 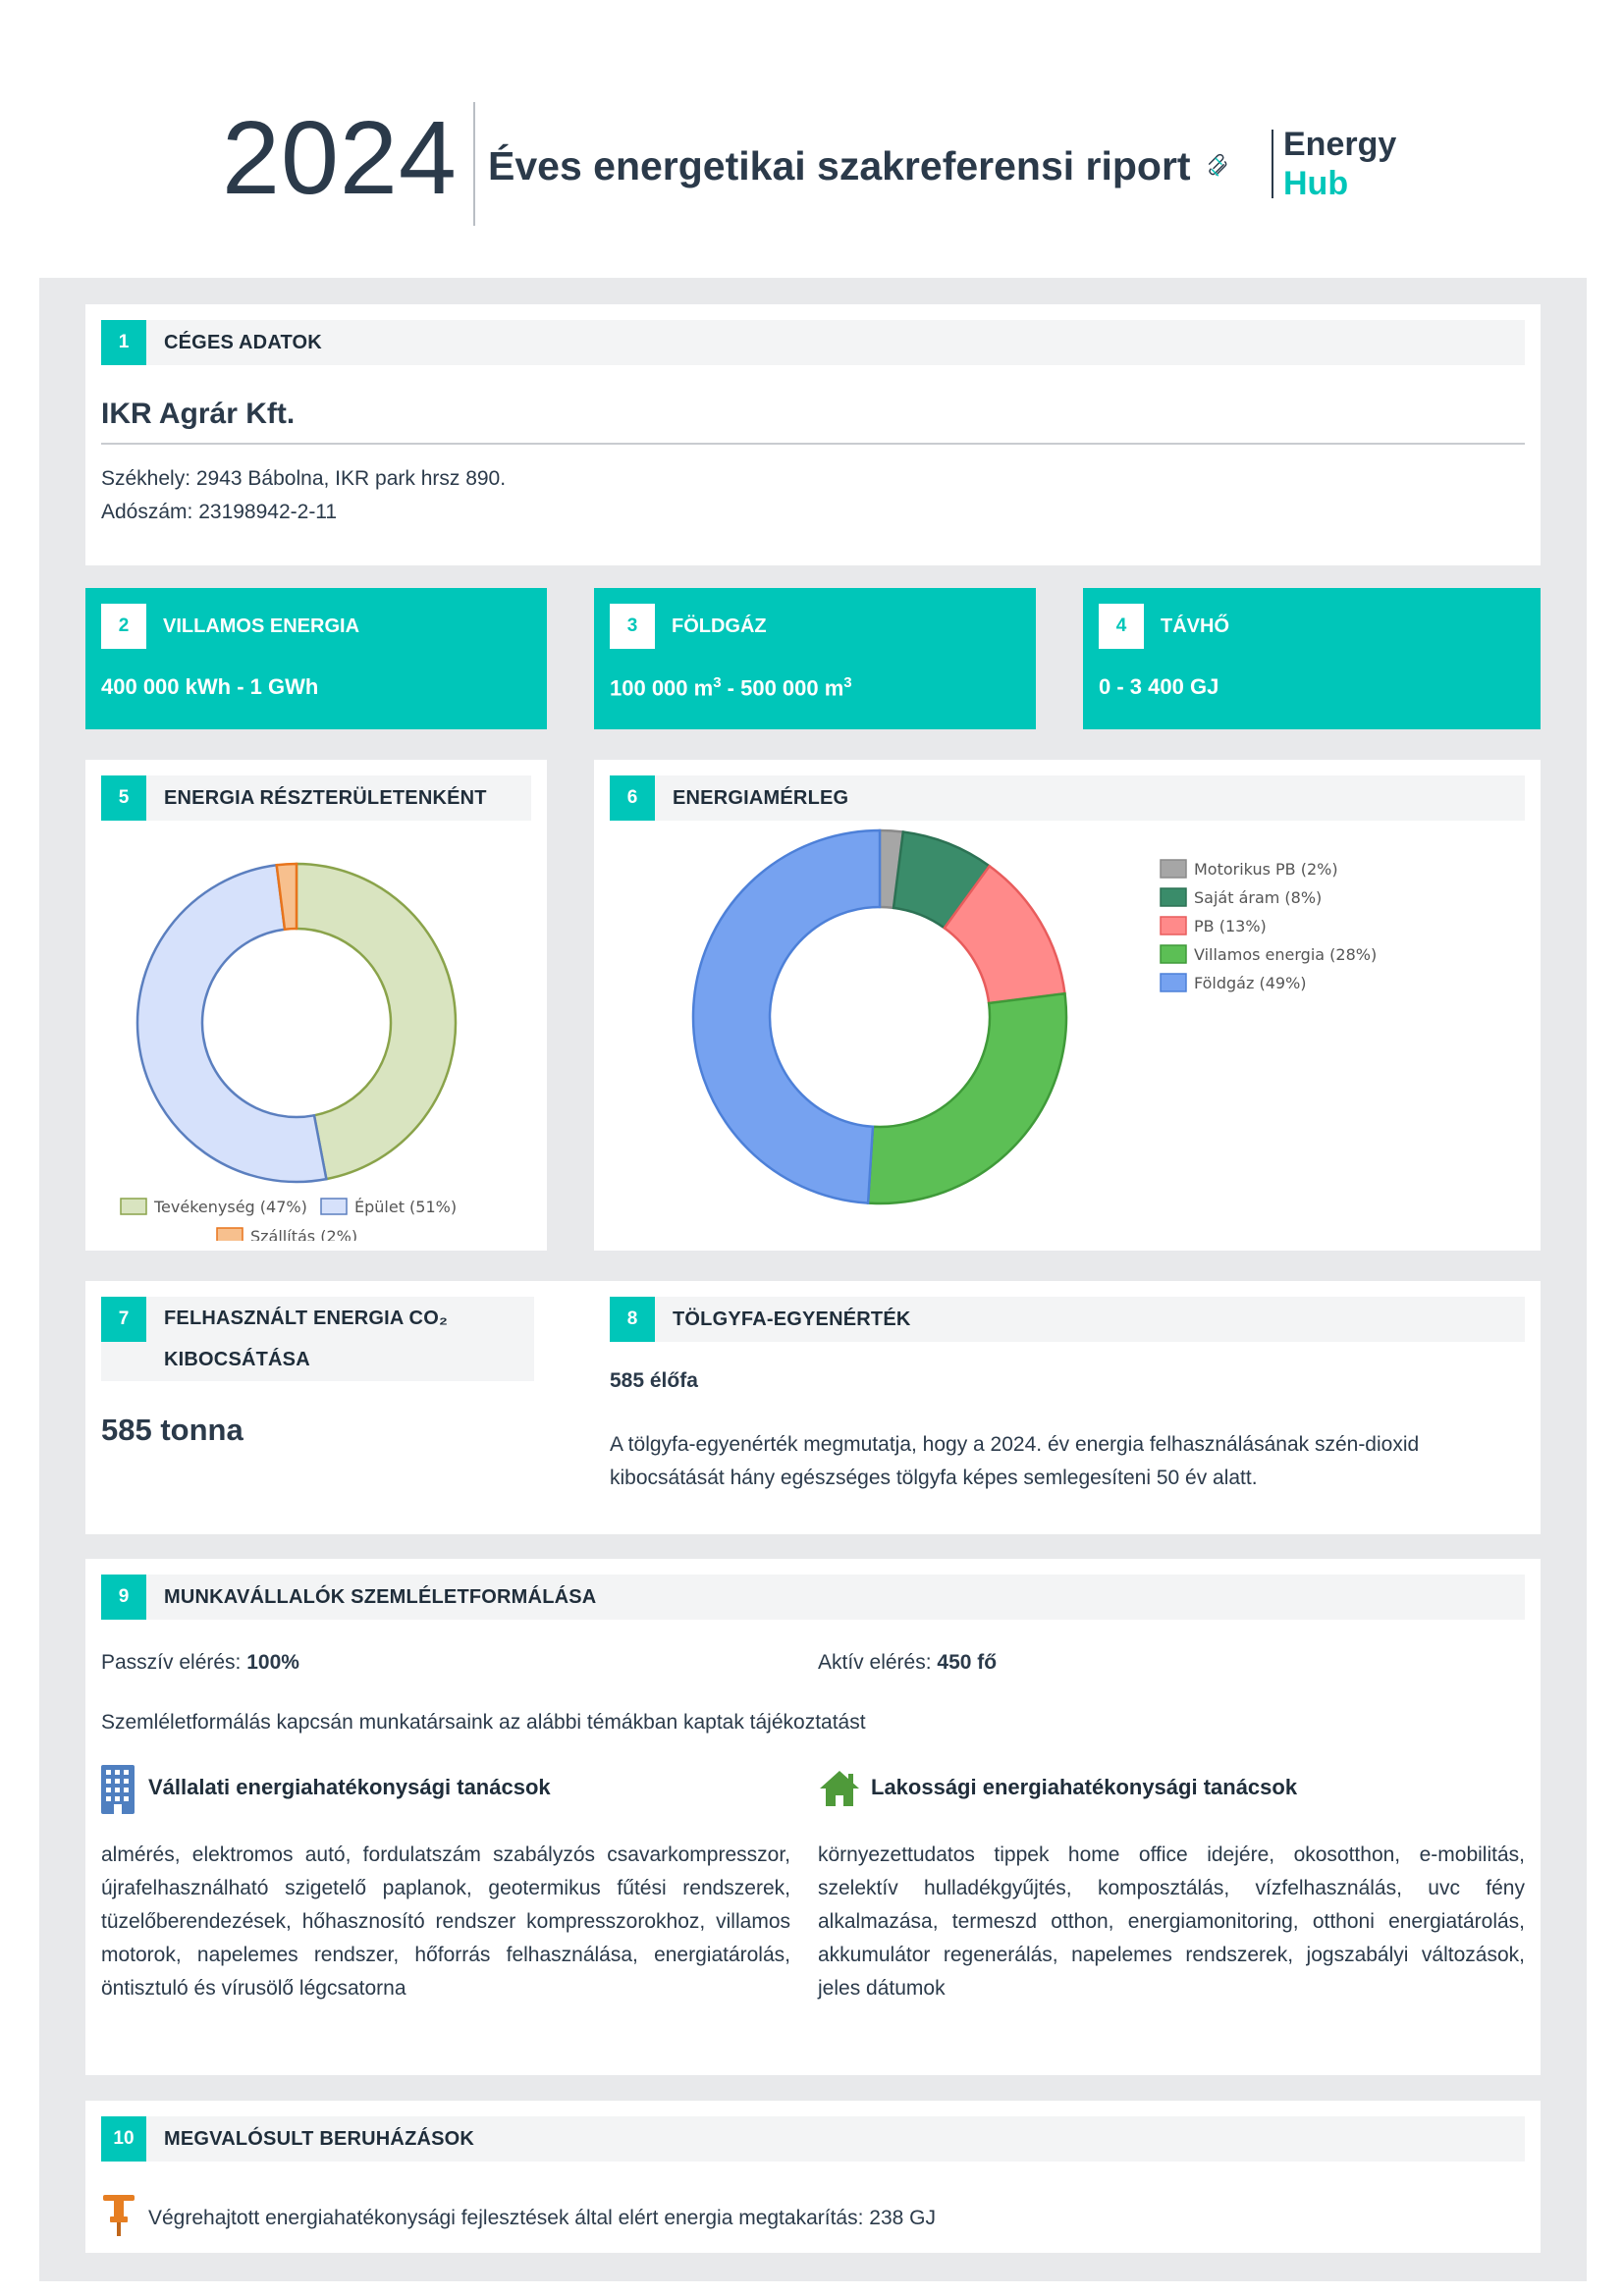 What do you see at coordinates (761, 797) in the screenshot?
I see `section-title: ENERGIAMÉRLEG` at bounding box center [761, 797].